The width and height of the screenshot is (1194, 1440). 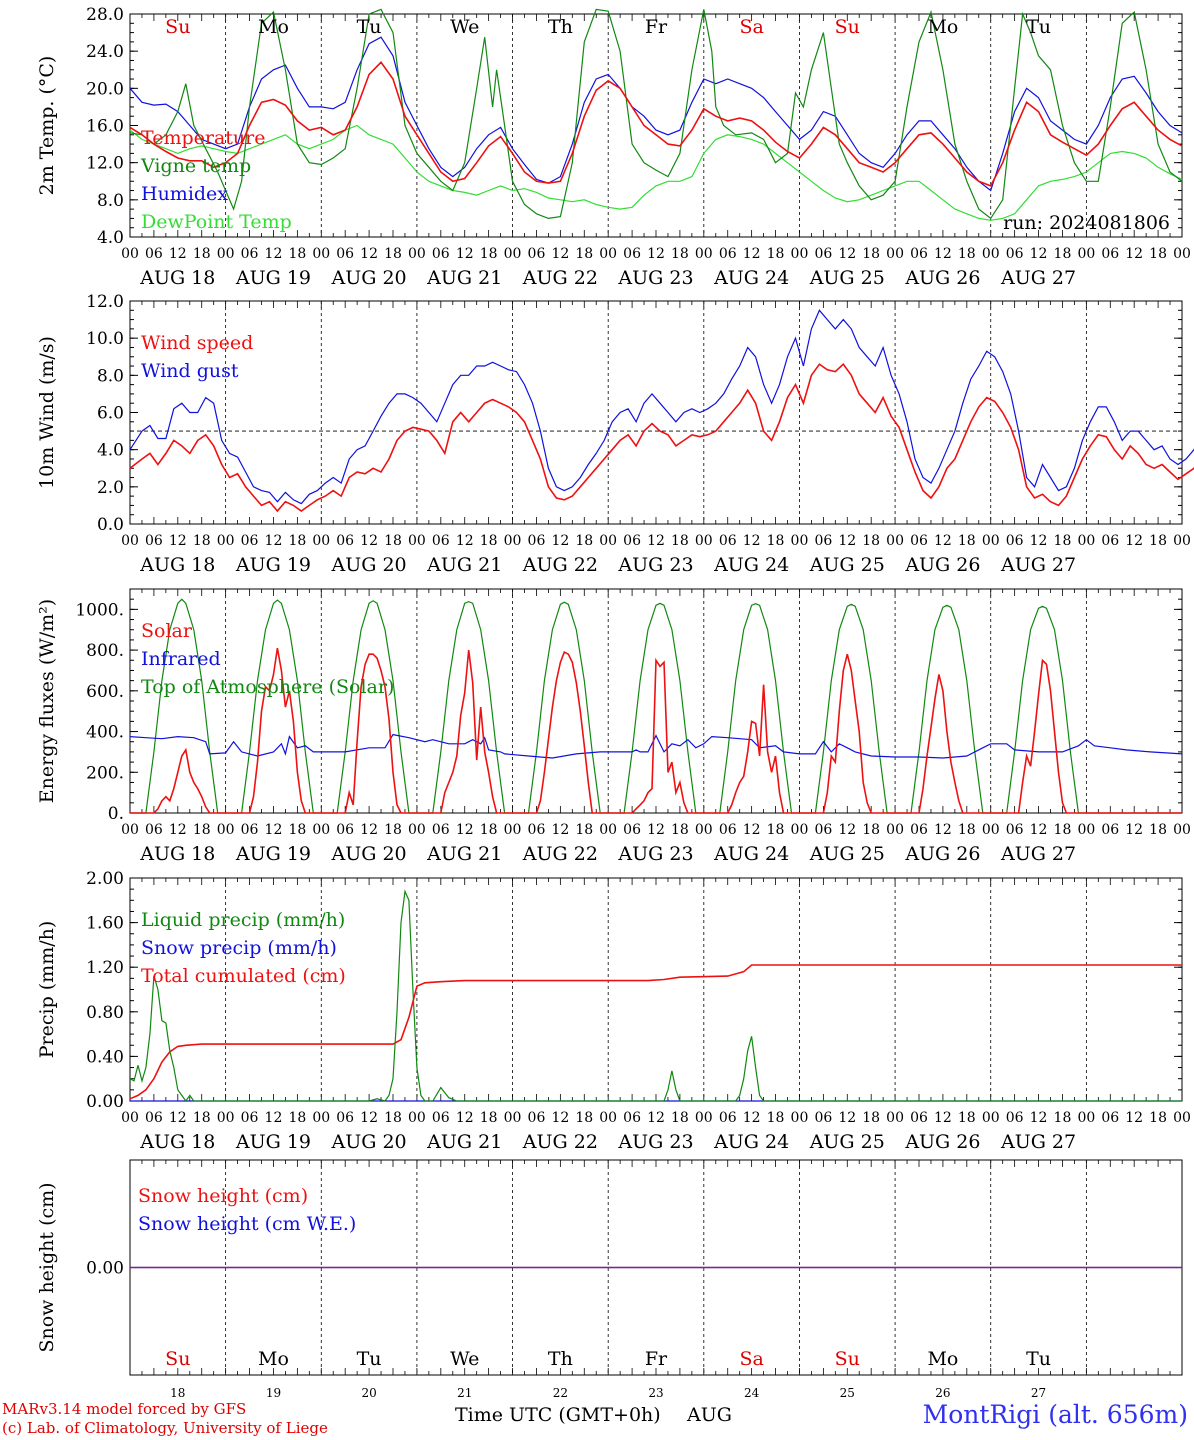 What do you see at coordinates (847, 278) in the screenshot?
I see `date-label: AUG 25` at bounding box center [847, 278].